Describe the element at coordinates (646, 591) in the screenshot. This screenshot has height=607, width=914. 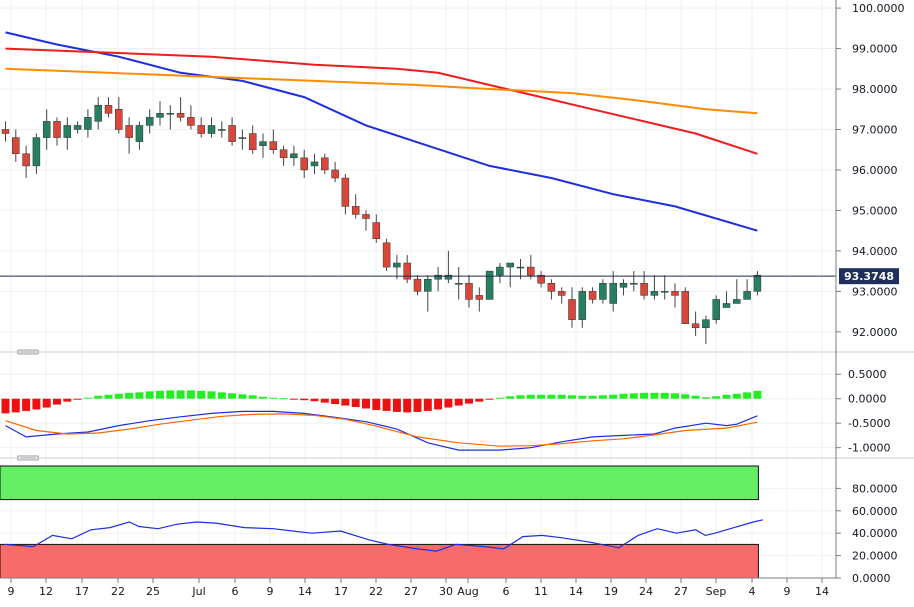
I see `x-tick-label: 24` at that location.